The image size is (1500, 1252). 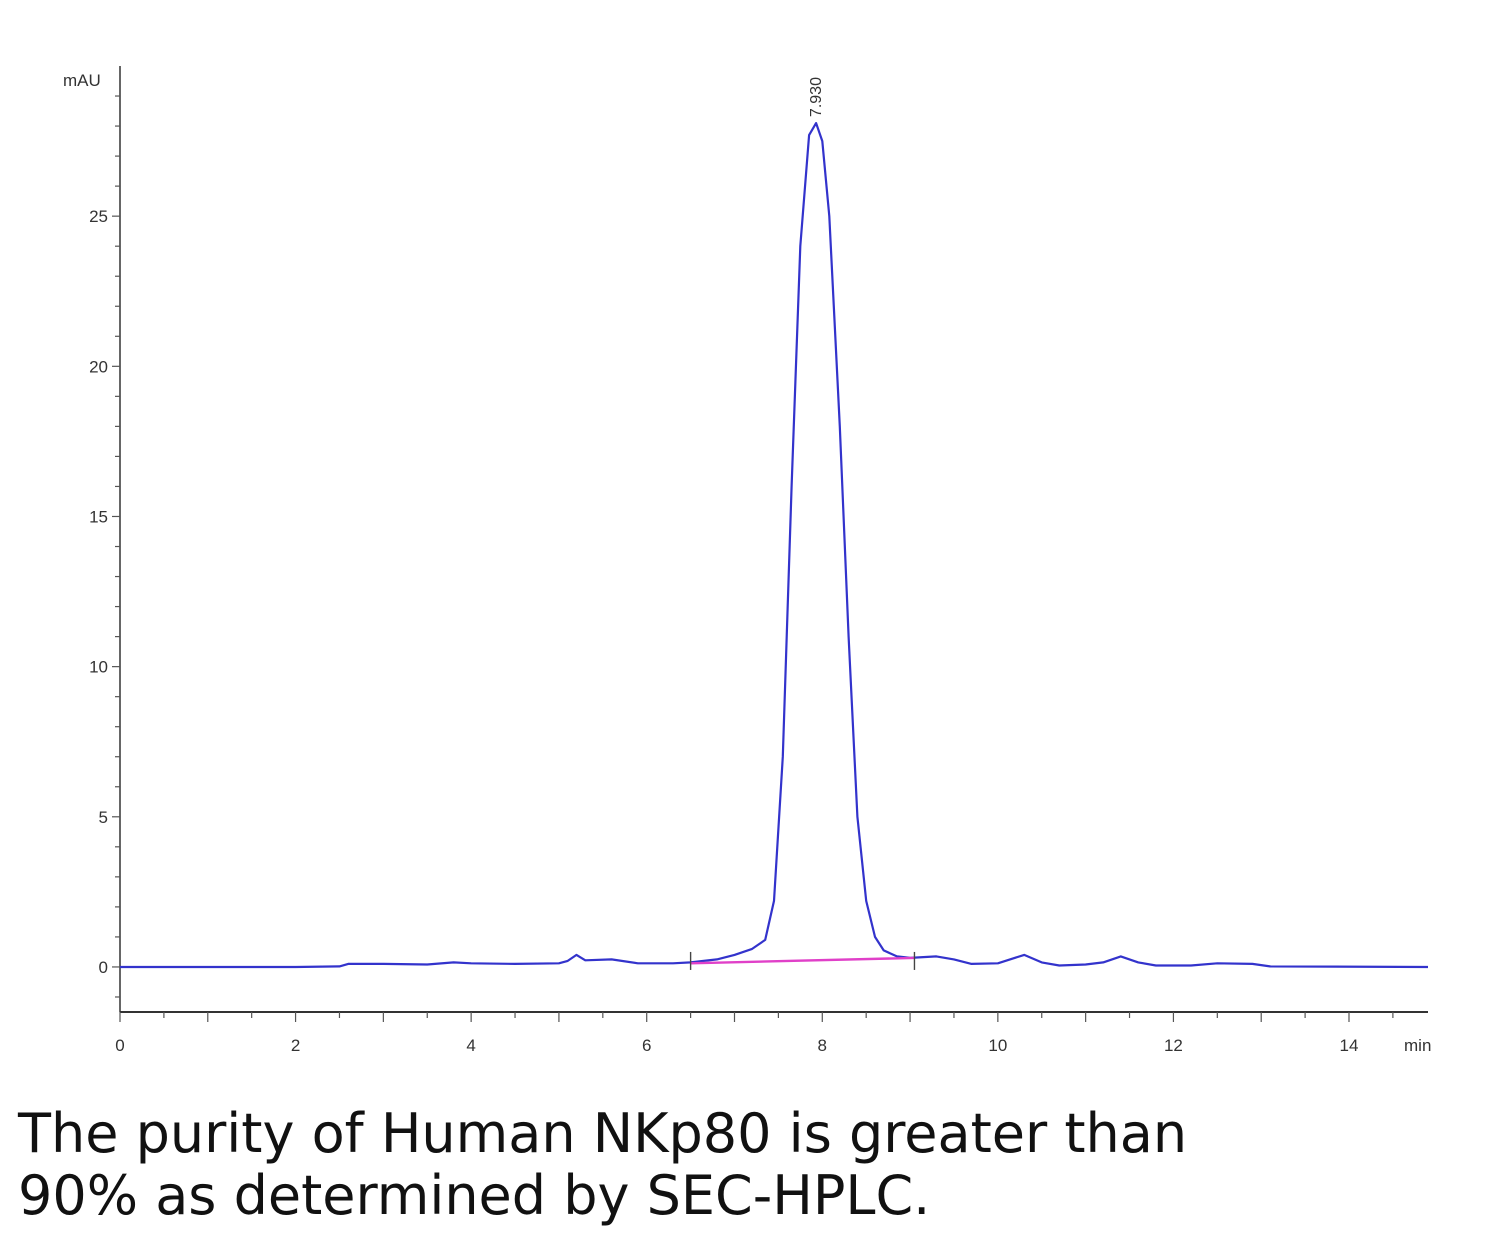 I want to click on y-tick-label: 25, so click(x=98, y=216).